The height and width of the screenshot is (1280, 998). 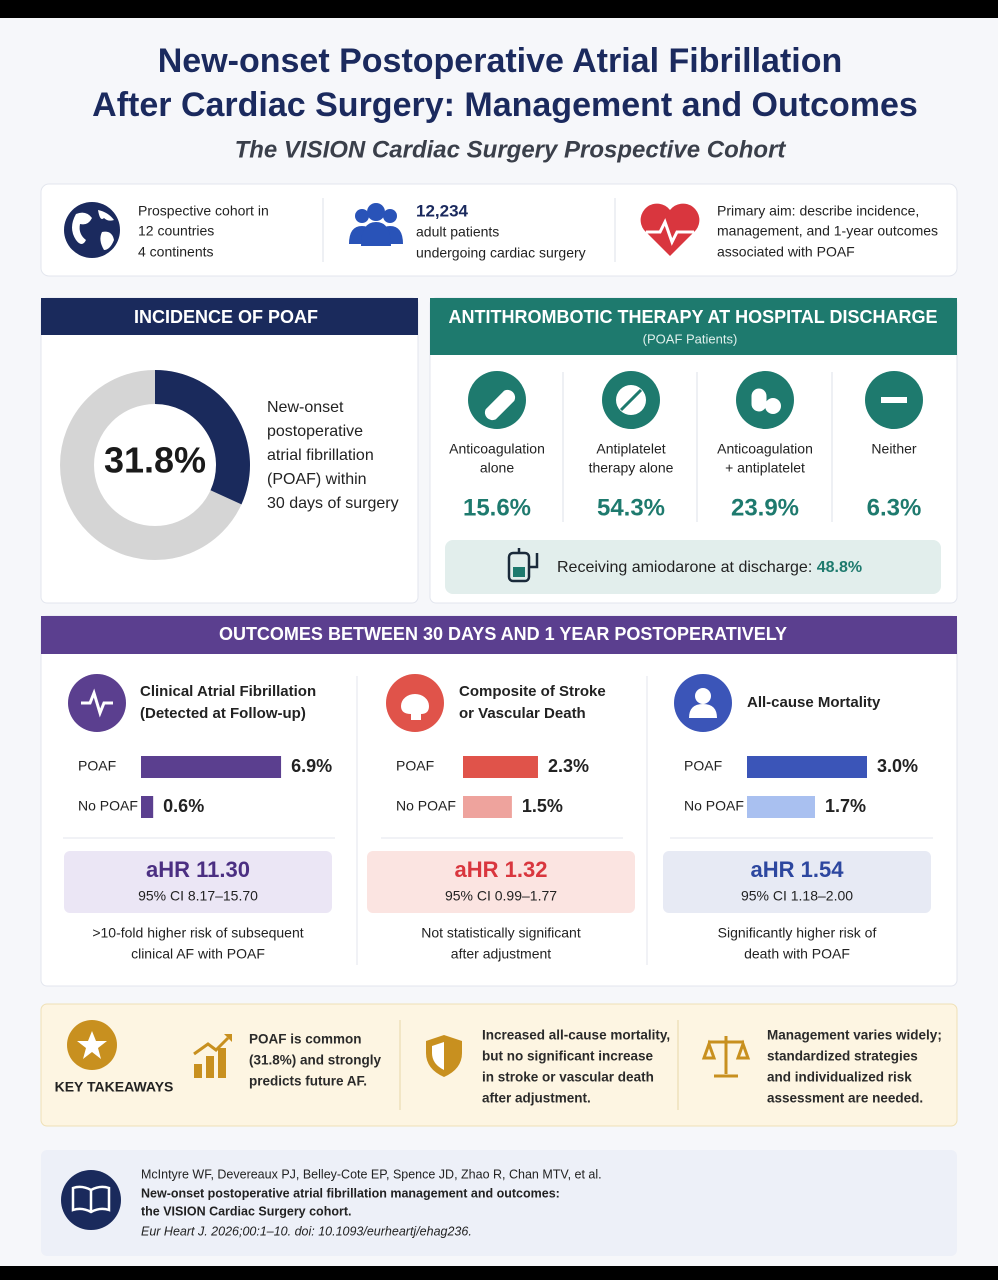 I want to click on amiodarone-box, so click(x=693, y=567).